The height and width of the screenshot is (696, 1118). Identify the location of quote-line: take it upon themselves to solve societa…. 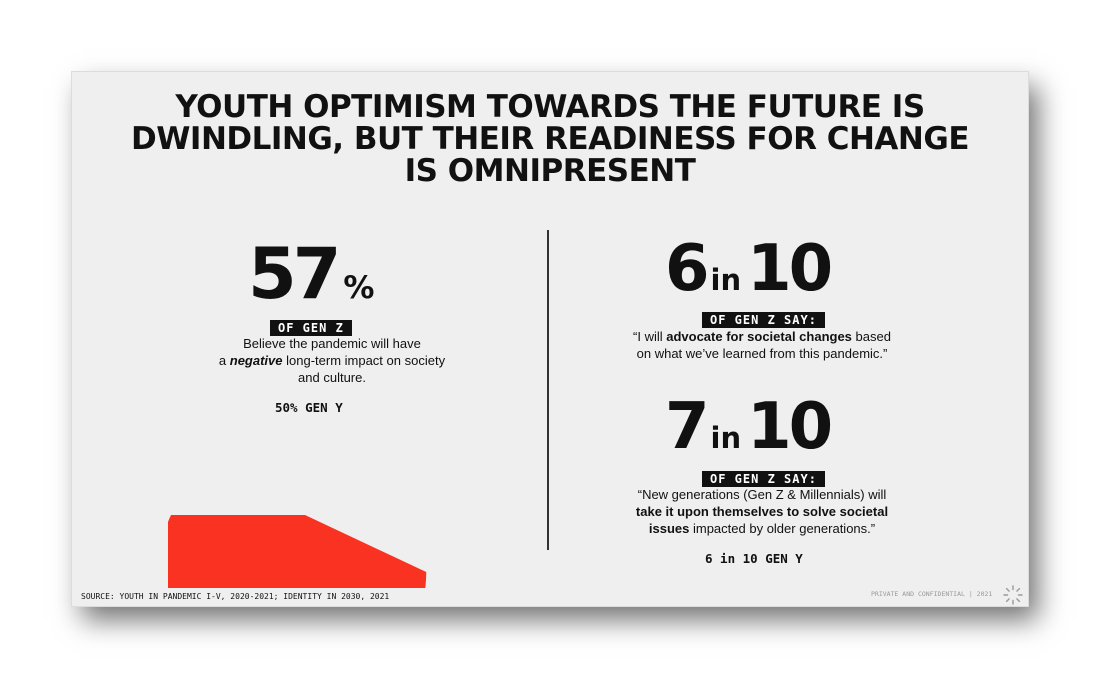
(762, 511).